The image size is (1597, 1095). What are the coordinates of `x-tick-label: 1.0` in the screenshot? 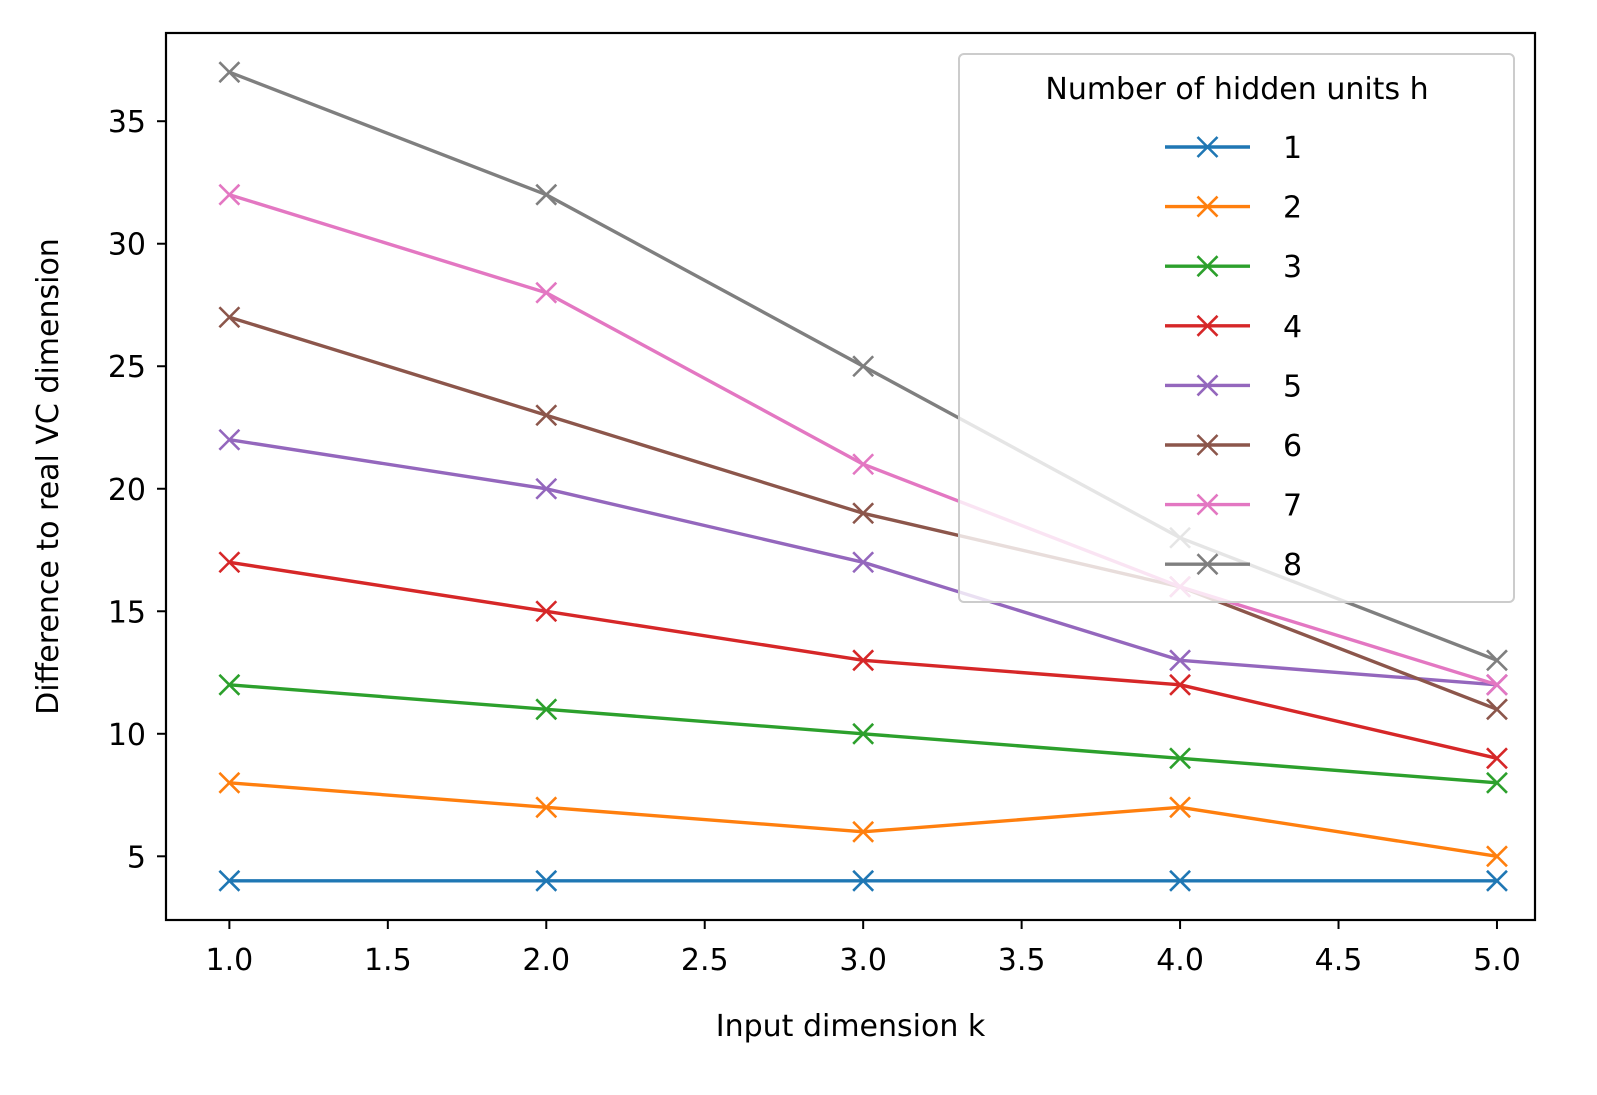 It's located at (230, 960).